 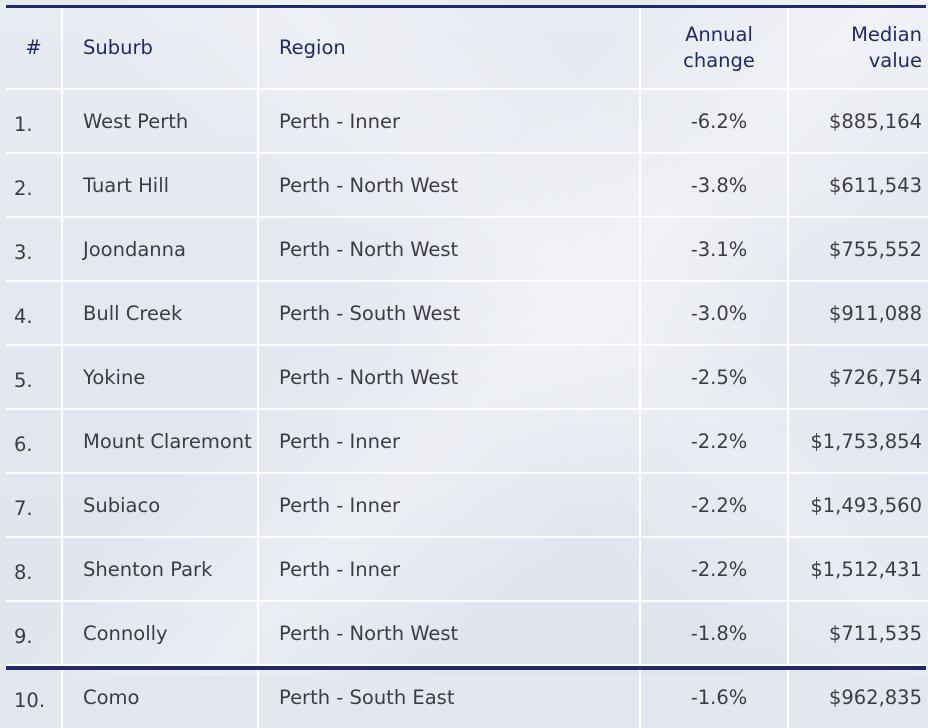 I want to click on cell-median-value: $711,535, so click(x=858, y=633).